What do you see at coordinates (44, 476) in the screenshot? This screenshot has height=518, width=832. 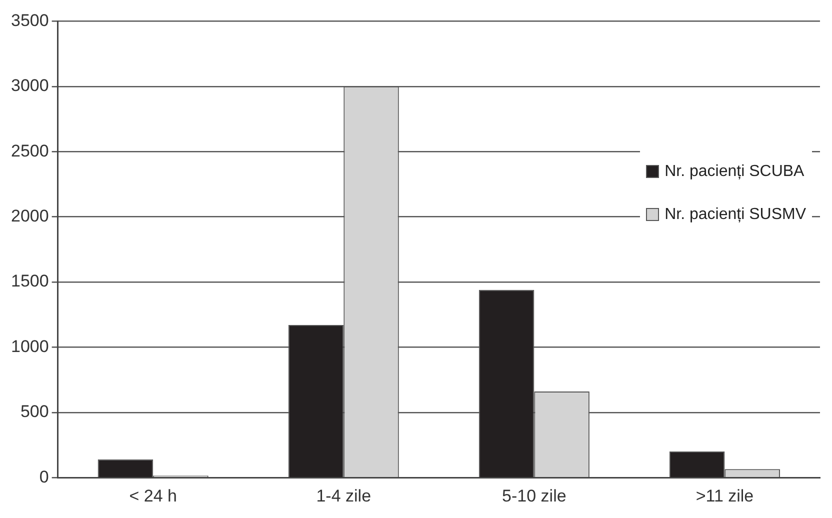 I see `y-tick-label: 0` at bounding box center [44, 476].